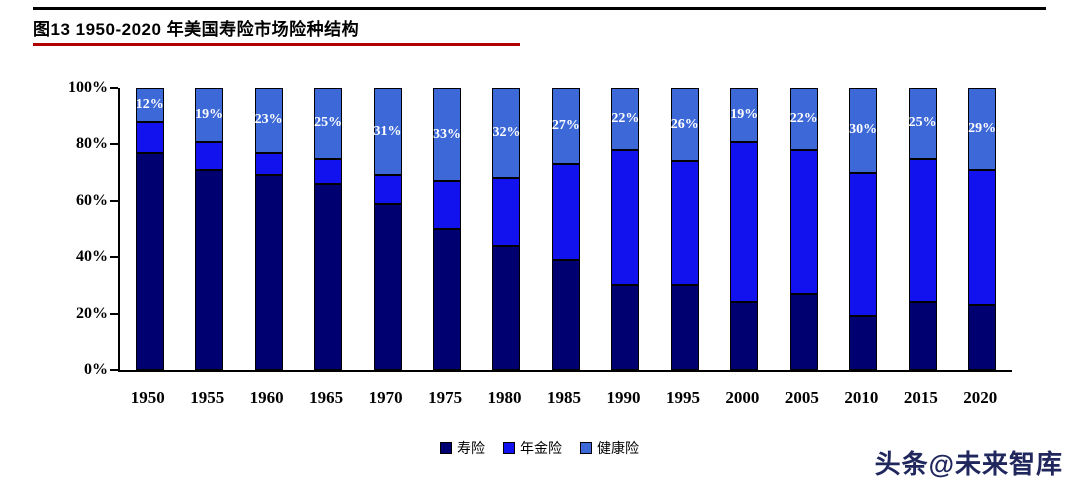 The width and height of the screenshot is (1079, 489). I want to click on title-underline, so click(276, 44).